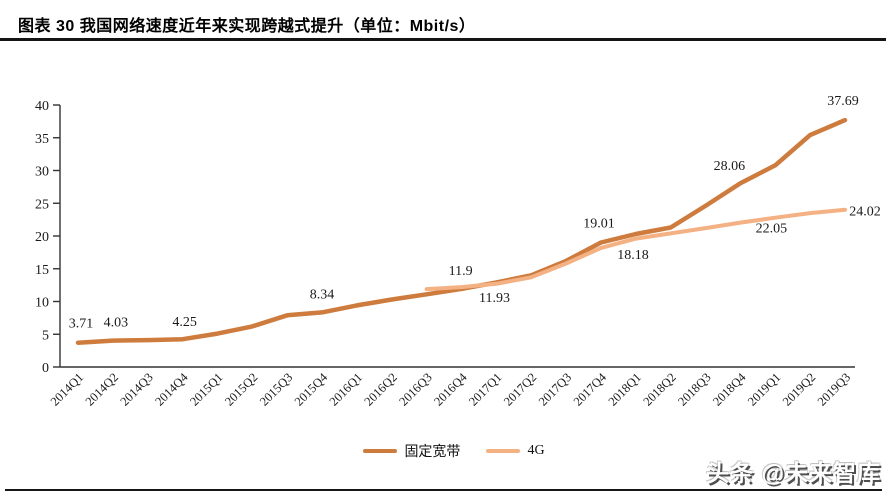 This screenshot has height=495, width=886. What do you see at coordinates (42, 204) in the screenshot?
I see `y-tick-label: 25` at bounding box center [42, 204].